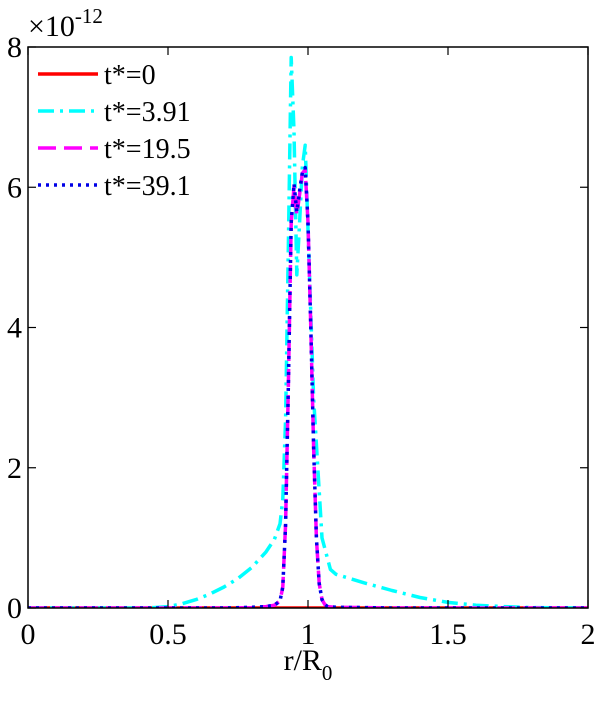 The width and height of the screenshot is (598, 708). I want to click on y-tick-label: 4, so click(14, 328).